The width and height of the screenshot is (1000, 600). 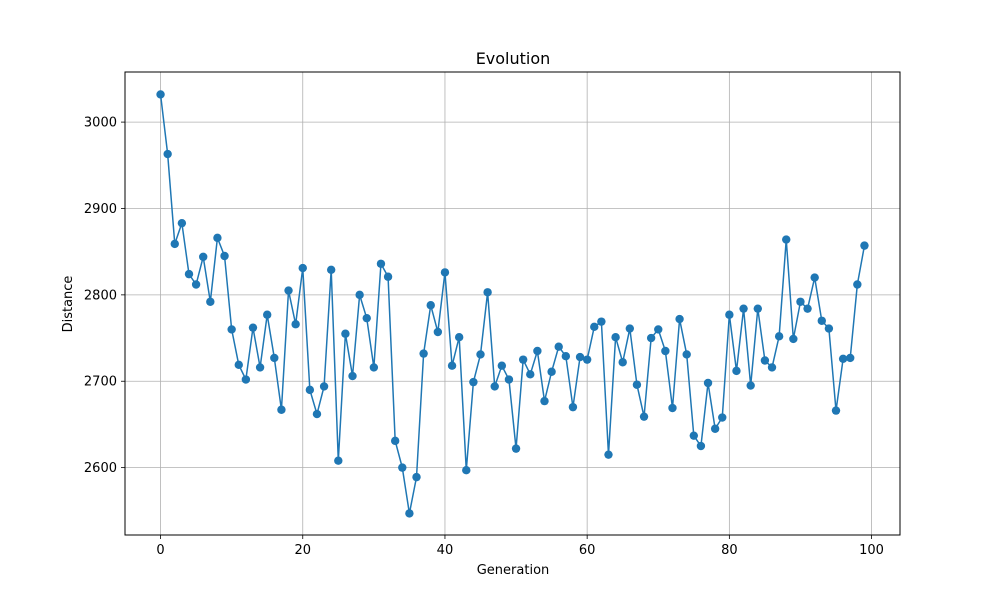 I want to click on y-tick-label: 2600, so click(x=100, y=468).